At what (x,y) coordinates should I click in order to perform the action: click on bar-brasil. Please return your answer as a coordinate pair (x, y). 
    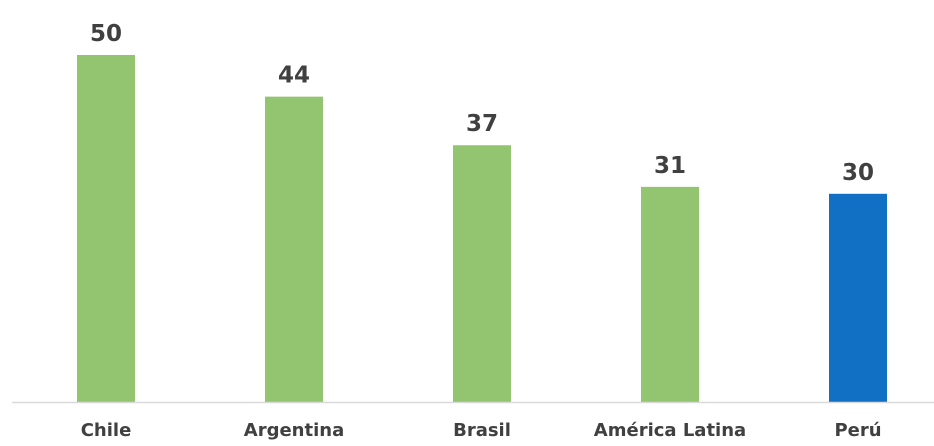
    Looking at the image, I should click on (482, 273).